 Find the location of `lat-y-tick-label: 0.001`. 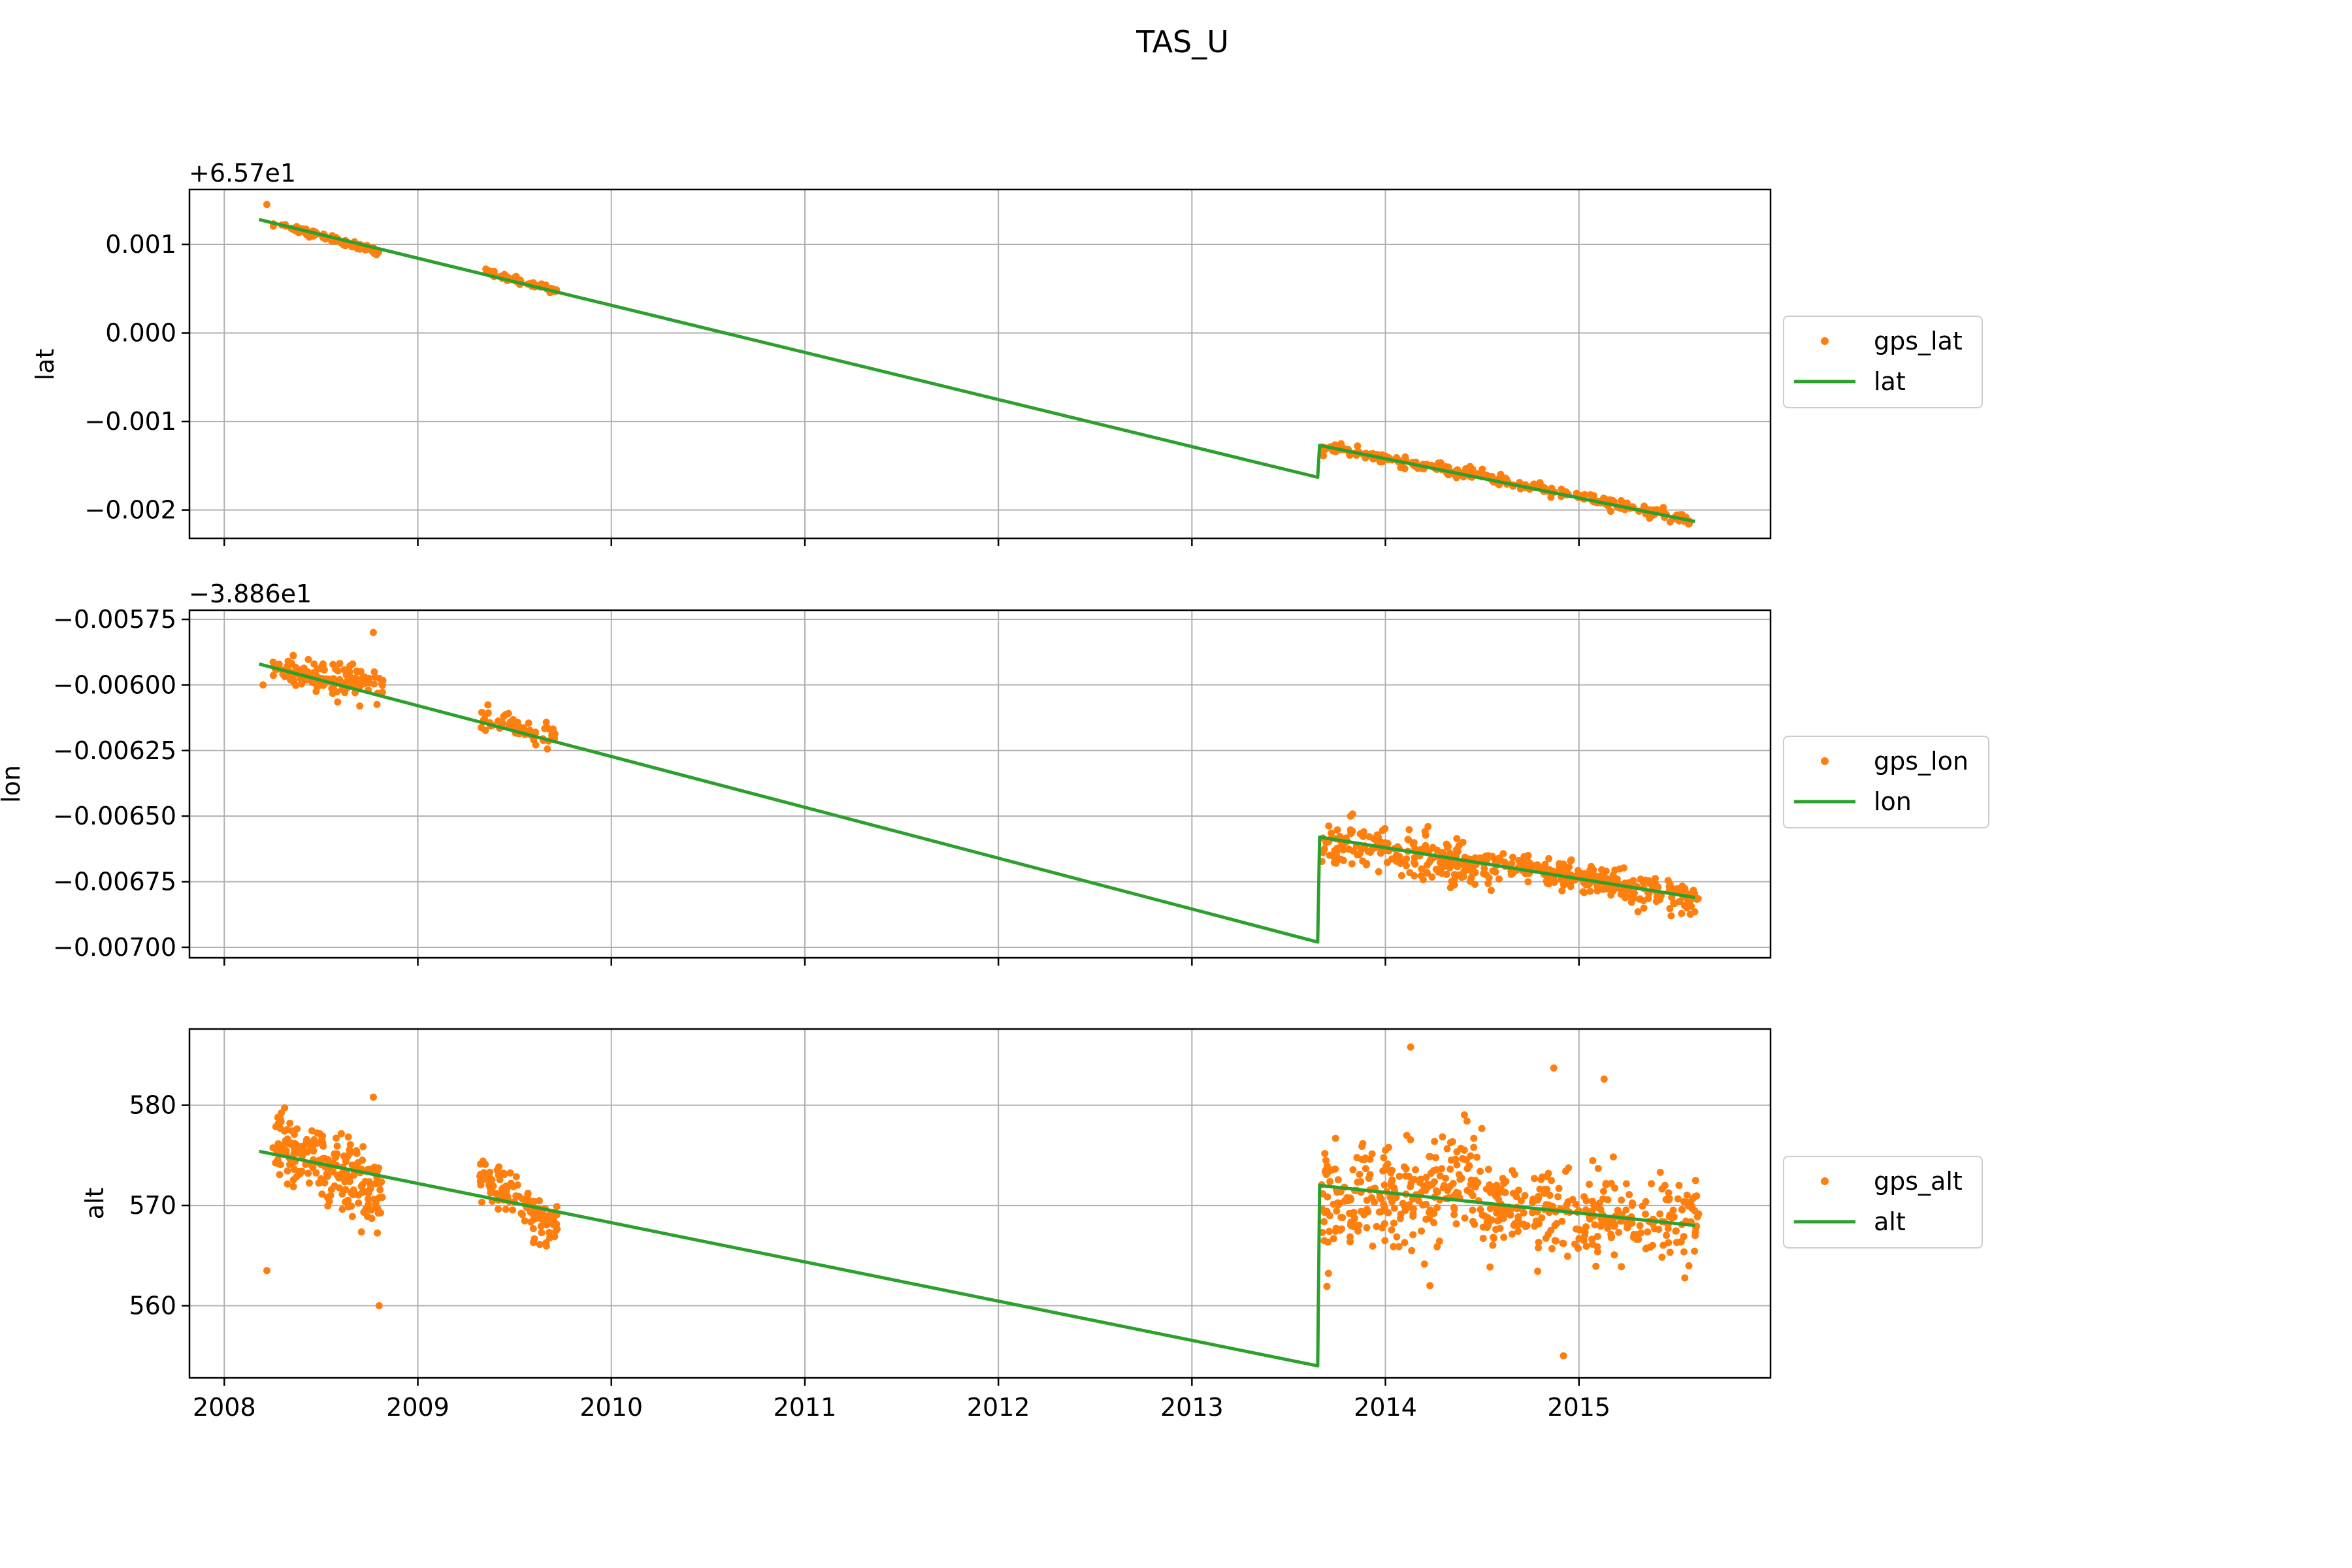

lat-y-tick-label: 0.001 is located at coordinates (140, 244).